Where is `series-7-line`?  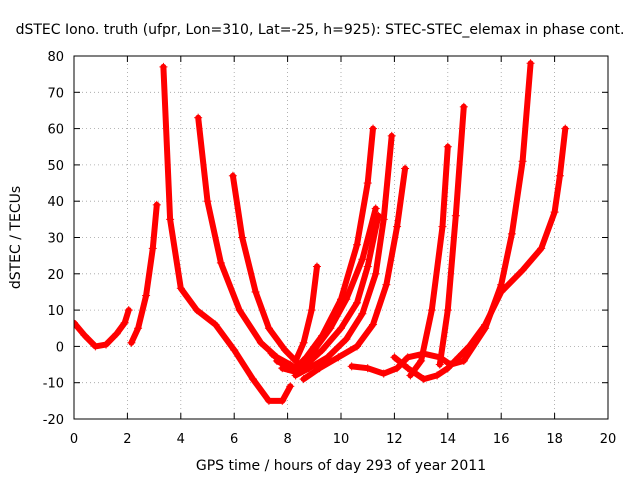 series-7-line is located at coordinates (326, 288).